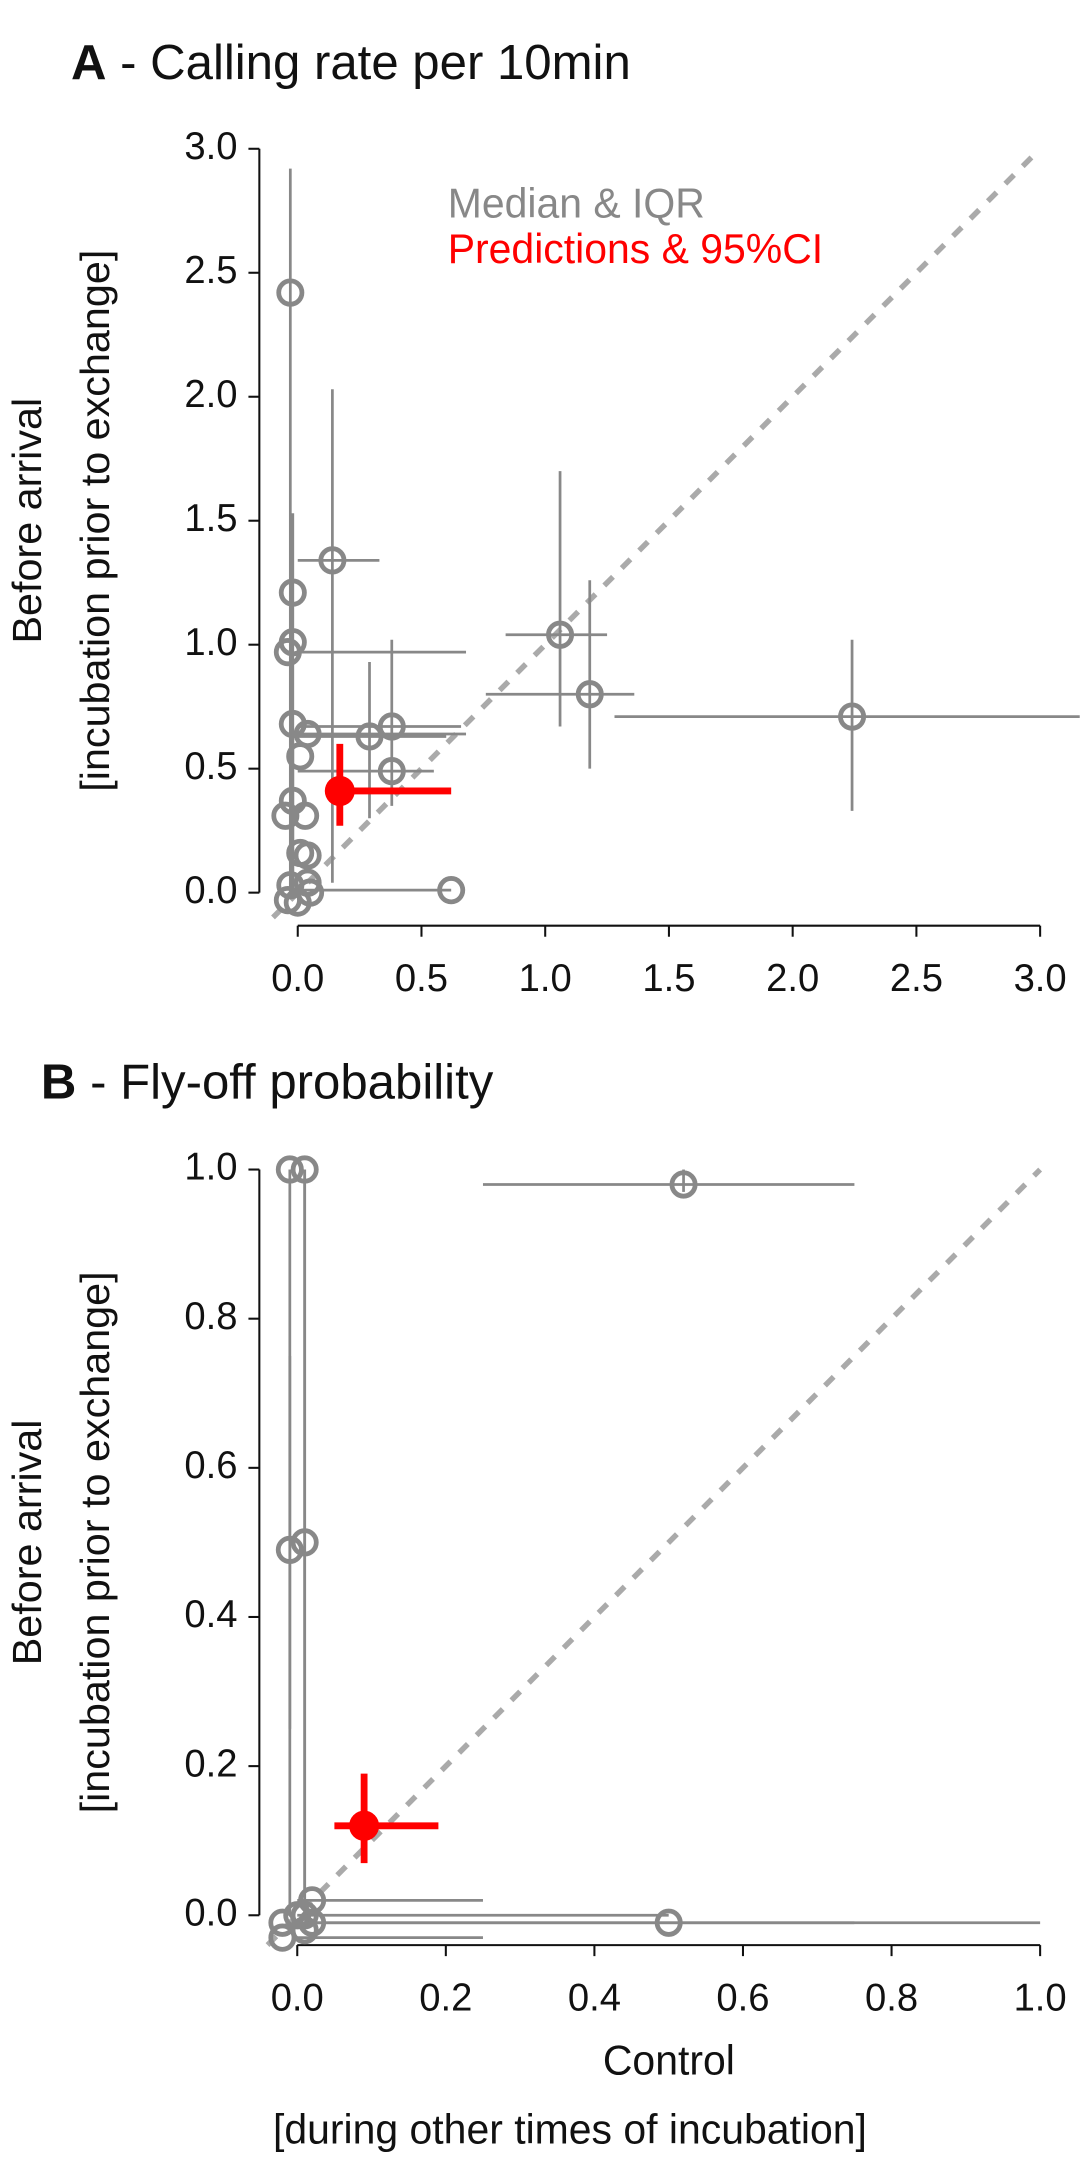 The height and width of the screenshot is (2160, 1092). Describe the element at coordinates (210, 518) in the screenshot. I see `y-tick-label: 1.5` at that location.